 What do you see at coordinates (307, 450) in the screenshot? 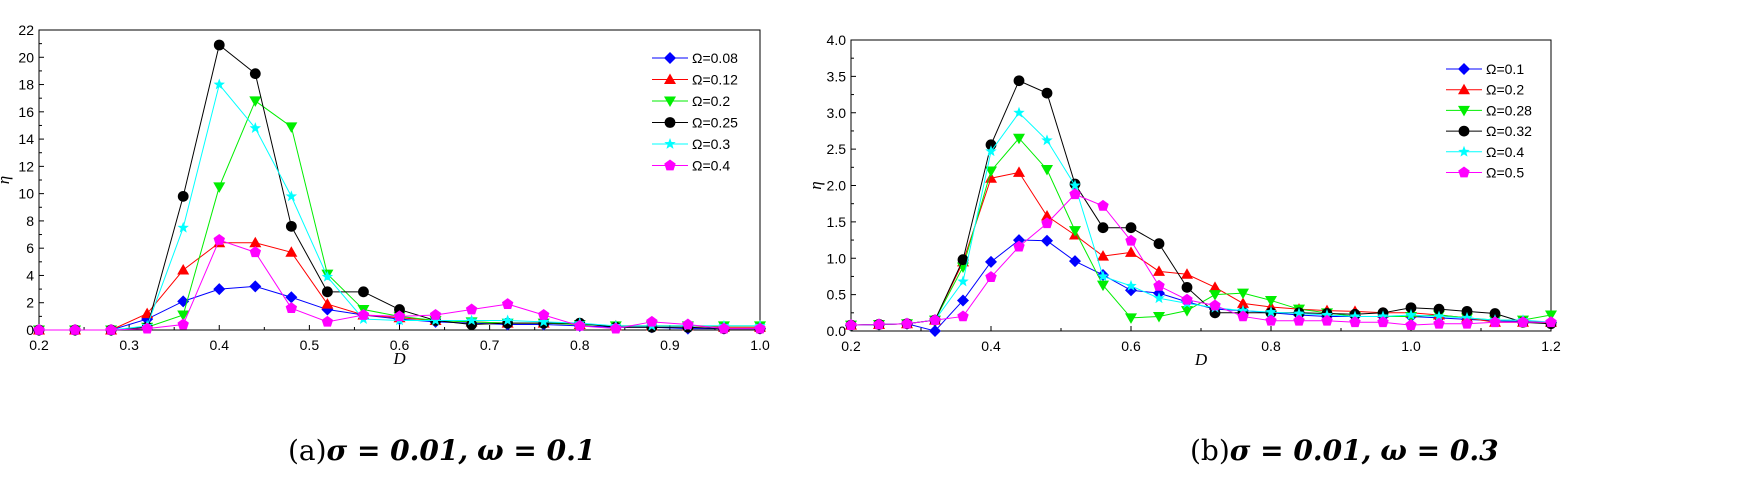
I see `caption-a-prefix: (a)` at bounding box center [307, 450].